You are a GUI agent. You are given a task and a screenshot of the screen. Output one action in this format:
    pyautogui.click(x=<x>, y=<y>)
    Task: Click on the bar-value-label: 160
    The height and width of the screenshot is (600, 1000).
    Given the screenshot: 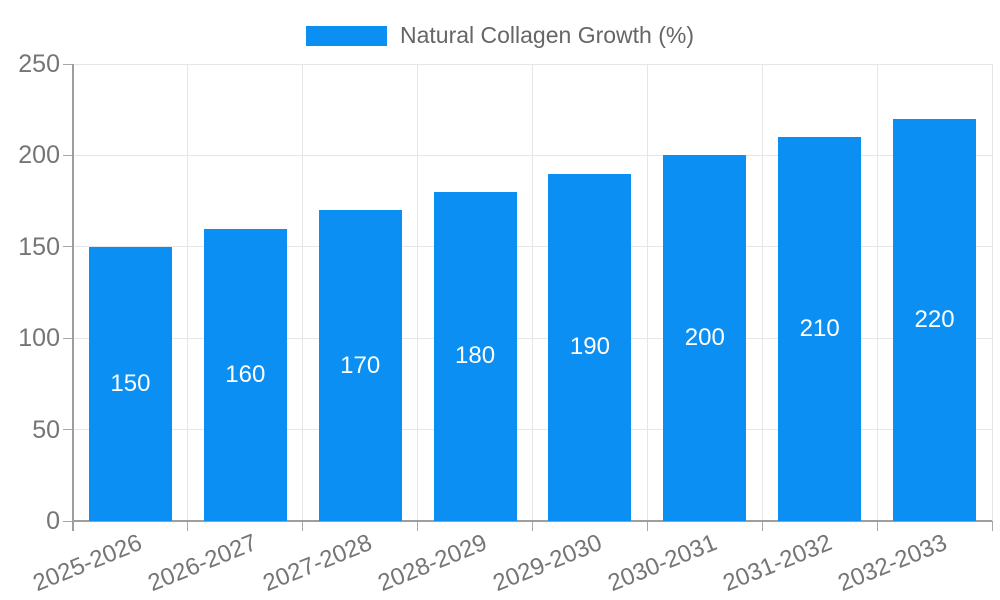 What is the action you would take?
    pyautogui.click(x=245, y=374)
    